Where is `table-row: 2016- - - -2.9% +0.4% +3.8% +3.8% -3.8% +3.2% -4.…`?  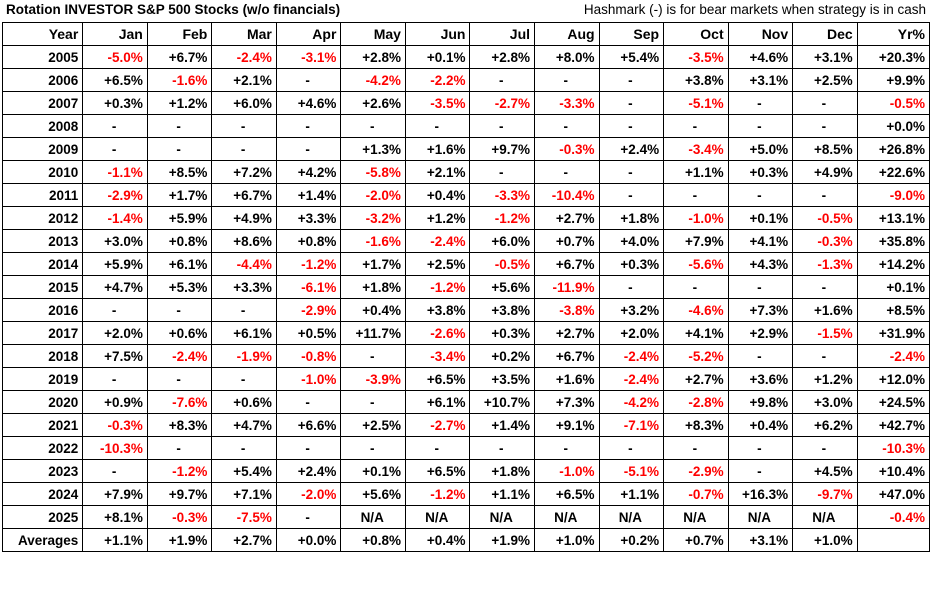
table-row: 2016- - - -2.9% +0.4% +3.8% +3.8% -3.8% +3.2% -4.… is located at coordinates (466, 310).